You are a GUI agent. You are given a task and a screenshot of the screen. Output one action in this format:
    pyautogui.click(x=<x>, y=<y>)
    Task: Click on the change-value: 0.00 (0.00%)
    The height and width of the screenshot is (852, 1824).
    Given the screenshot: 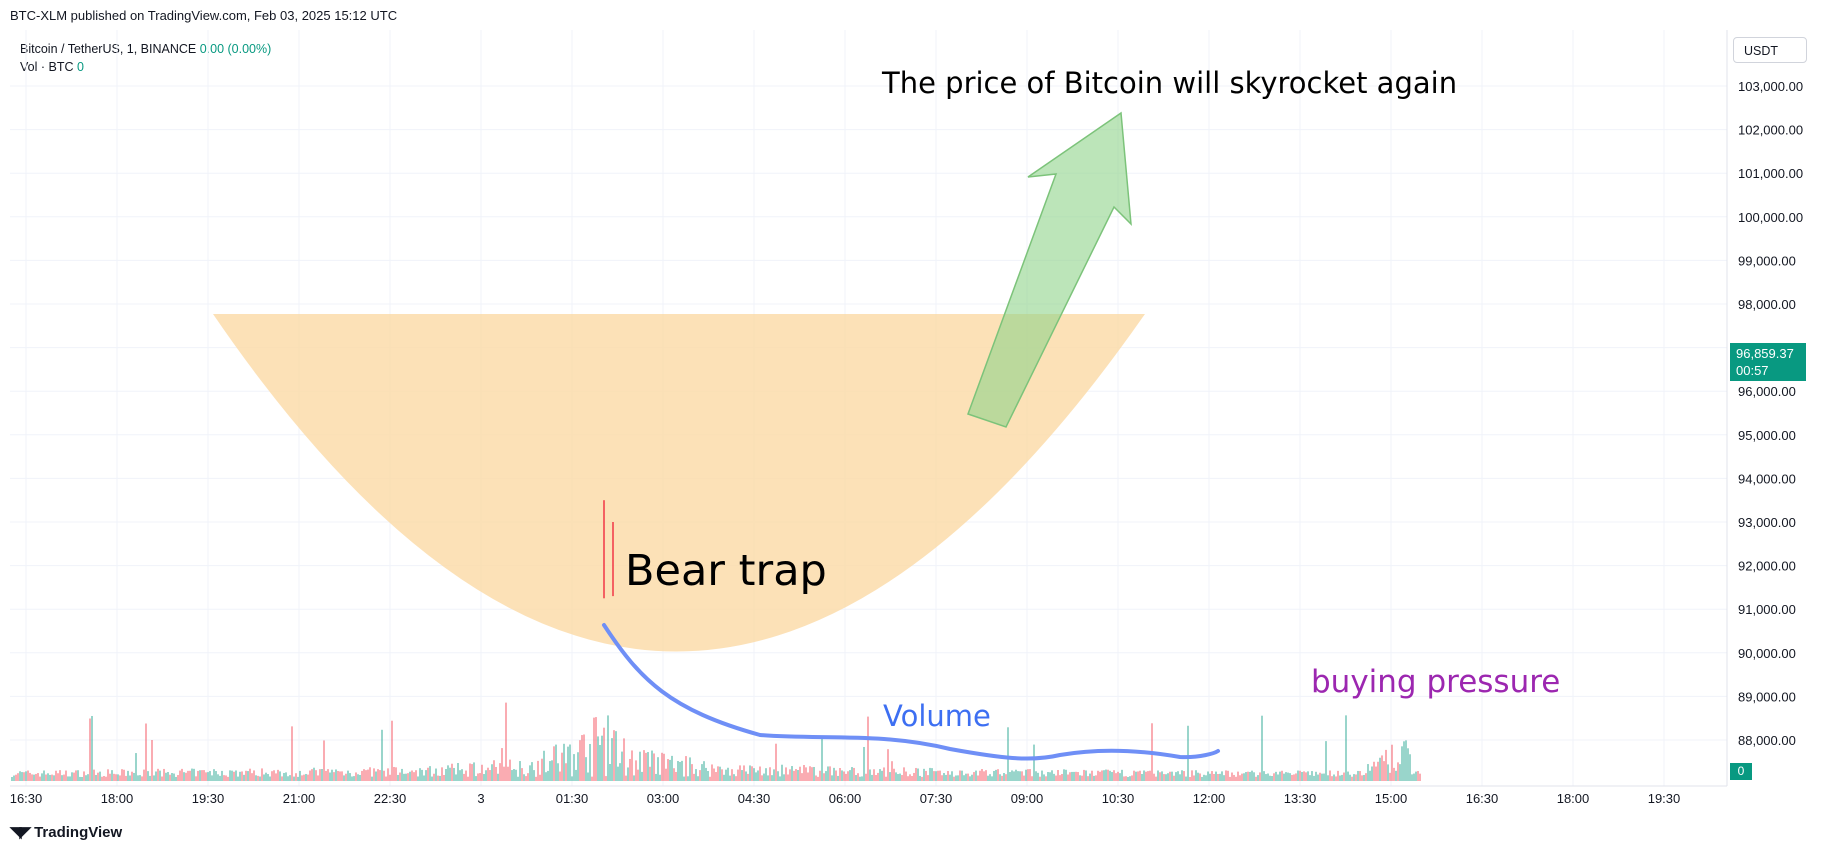 What is the action you would take?
    pyautogui.click(x=235, y=49)
    